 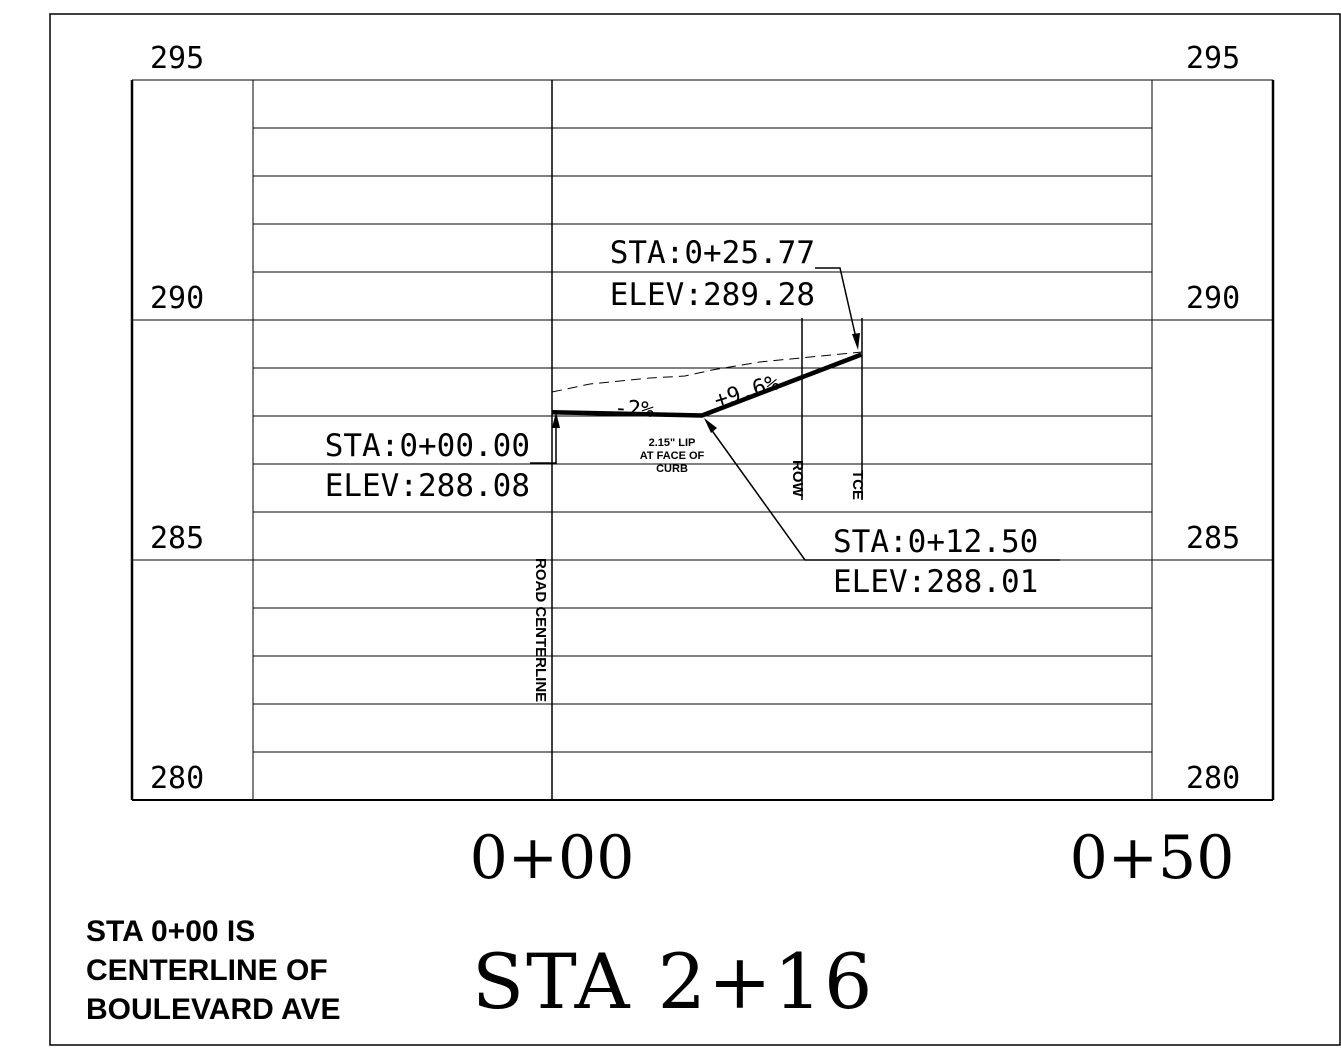 I want to click on station-label-end: 0+50, so click(x=1152, y=858).